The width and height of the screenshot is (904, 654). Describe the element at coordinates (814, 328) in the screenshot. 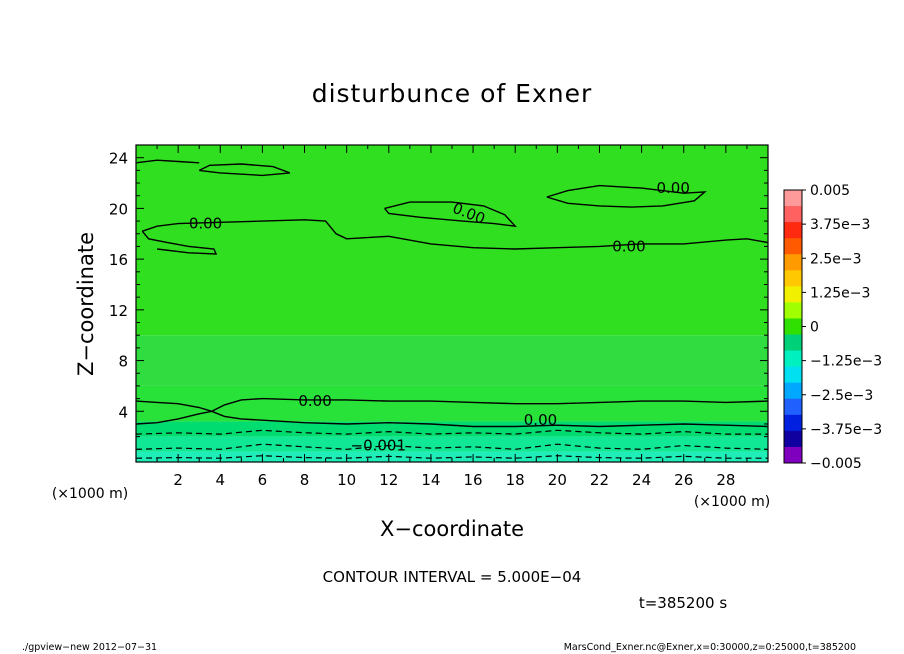

I see `colorbar-label: 0` at that location.